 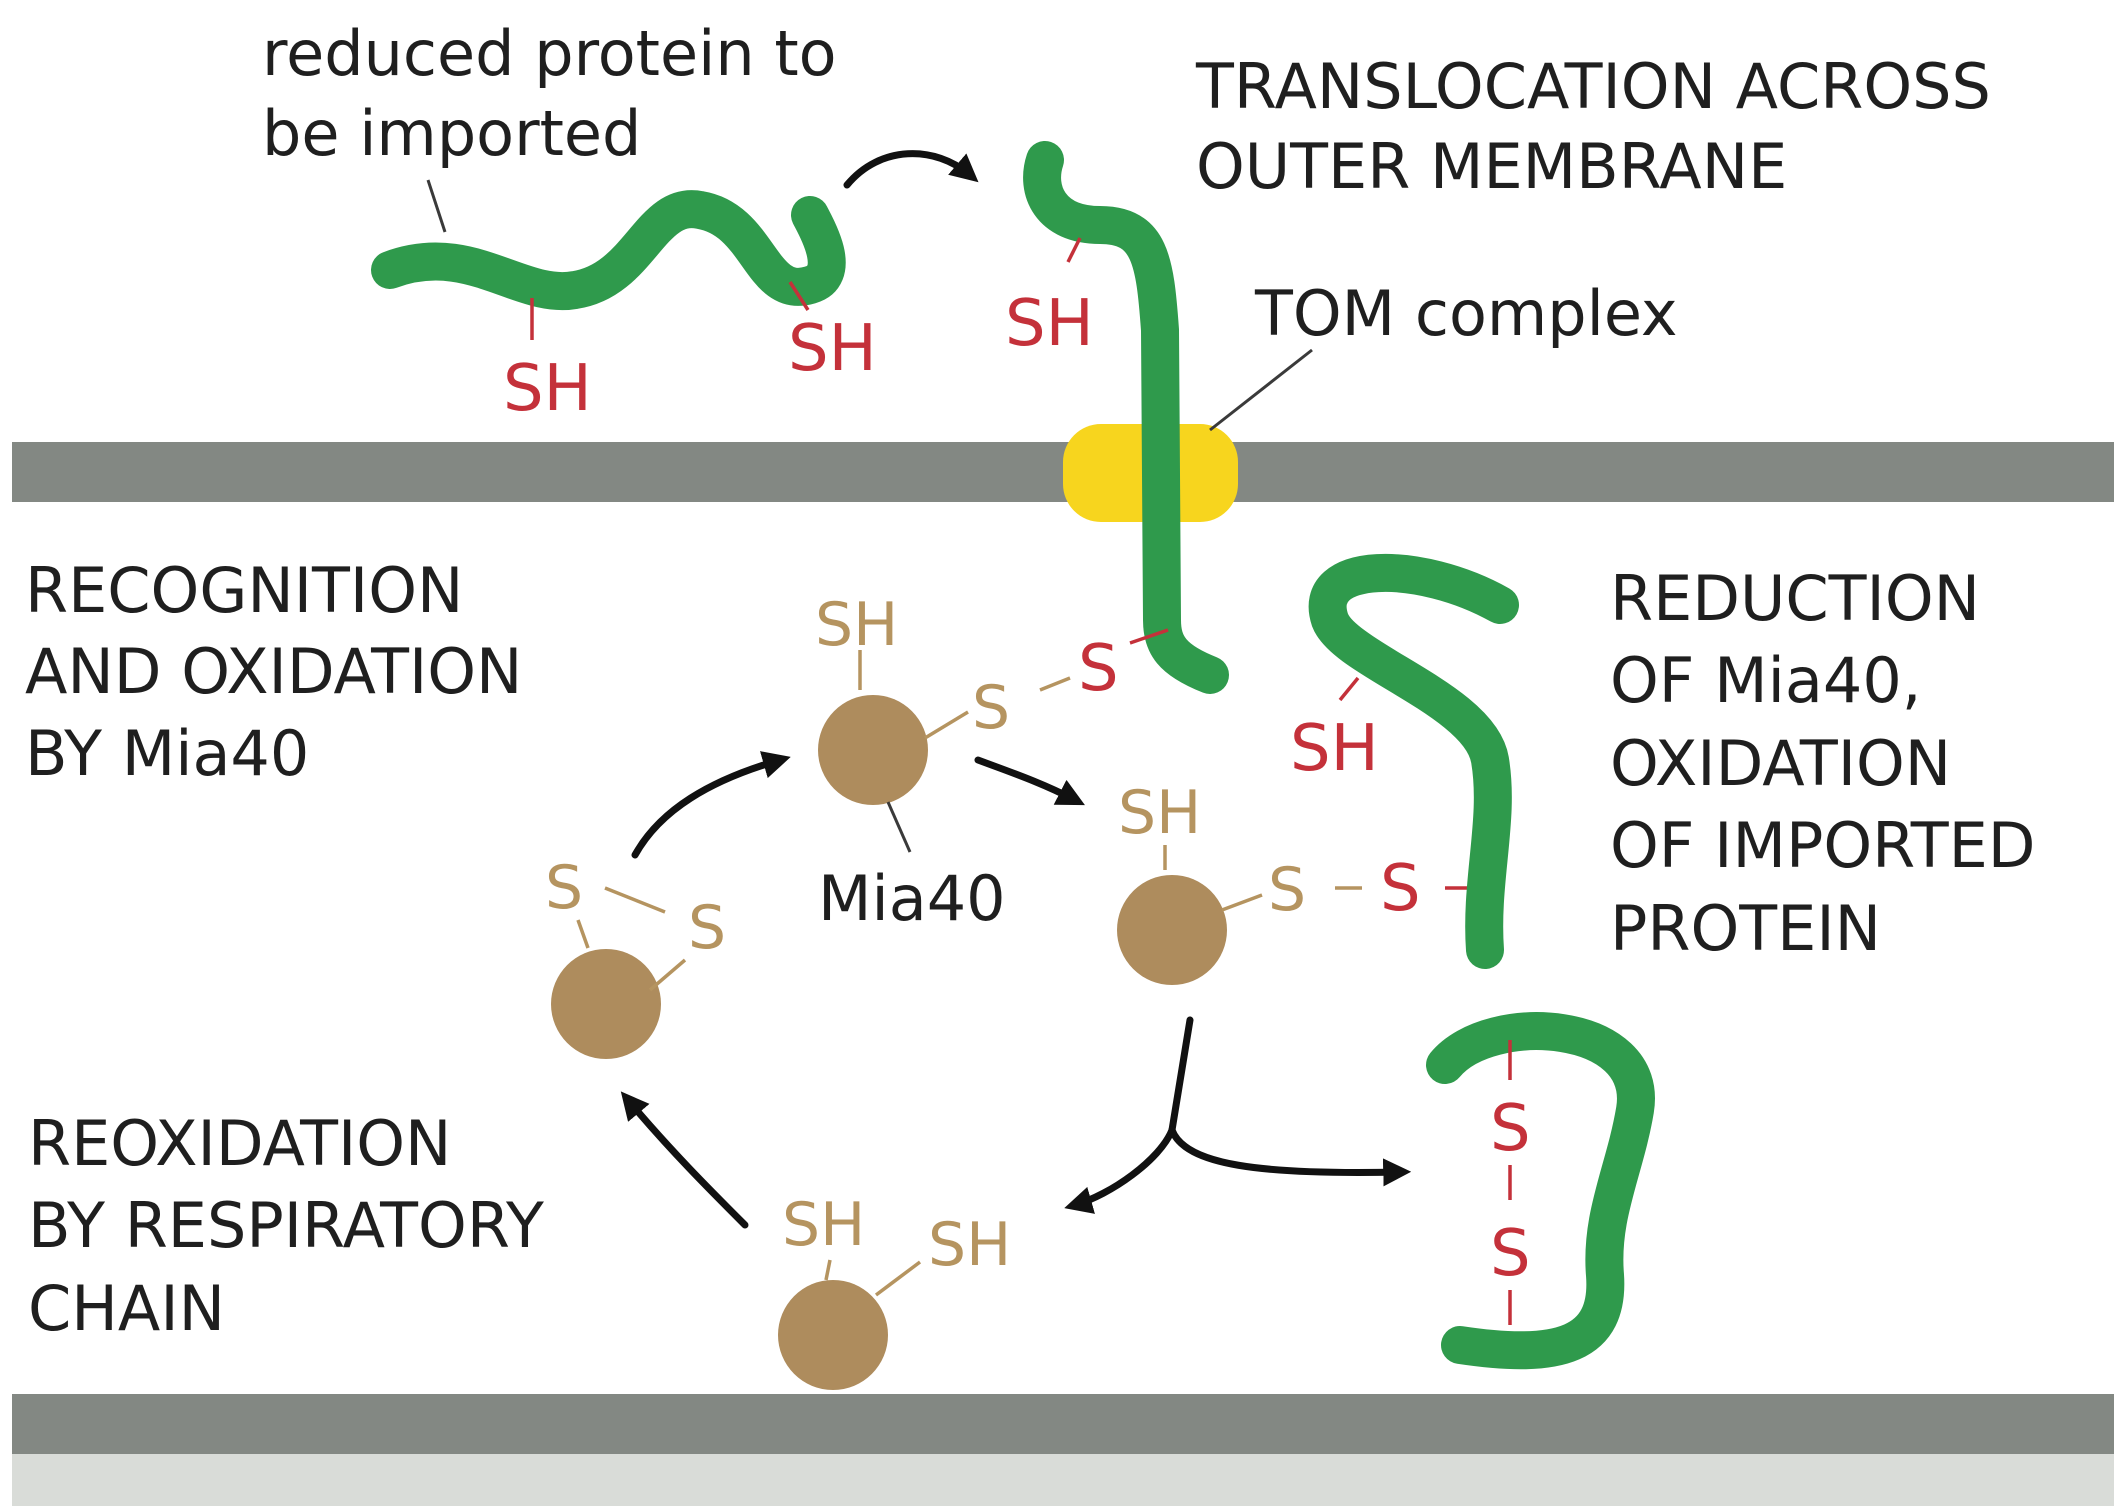 What do you see at coordinates (1029, 781) in the screenshot?
I see `arrow-to-reduction` at bounding box center [1029, 781].